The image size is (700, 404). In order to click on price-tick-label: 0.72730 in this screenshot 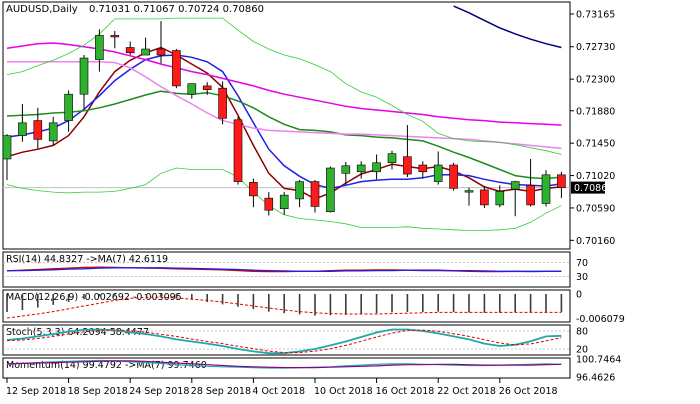, I will do `click(595, 47)`.